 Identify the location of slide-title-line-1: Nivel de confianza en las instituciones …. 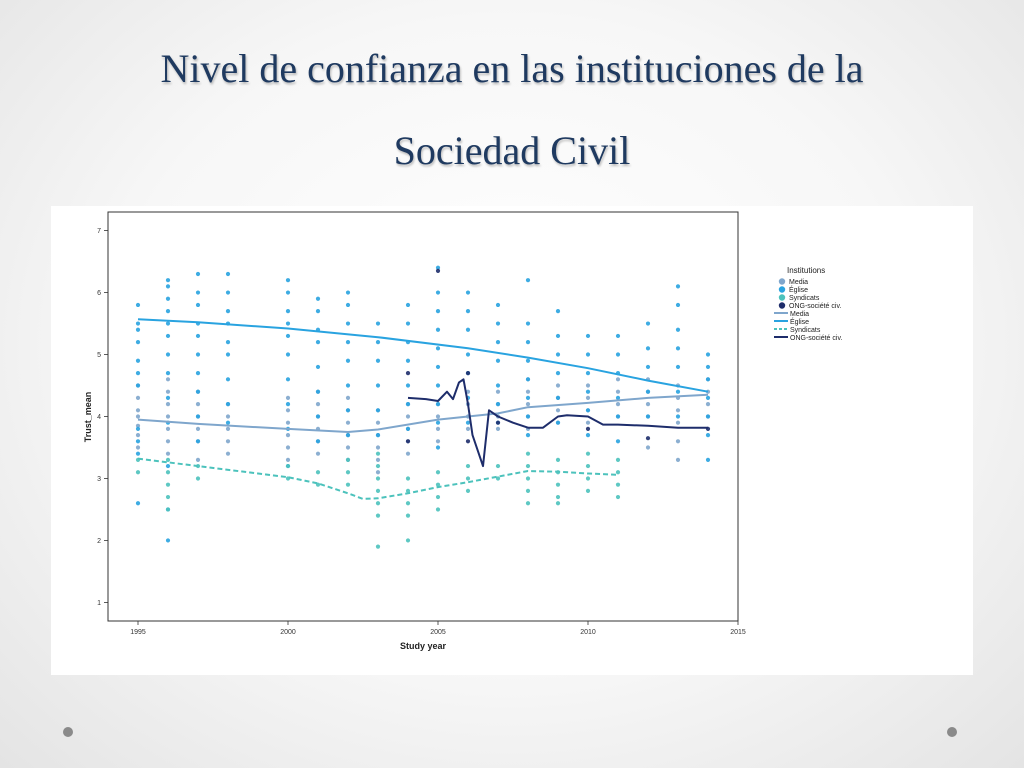
(512, 68).